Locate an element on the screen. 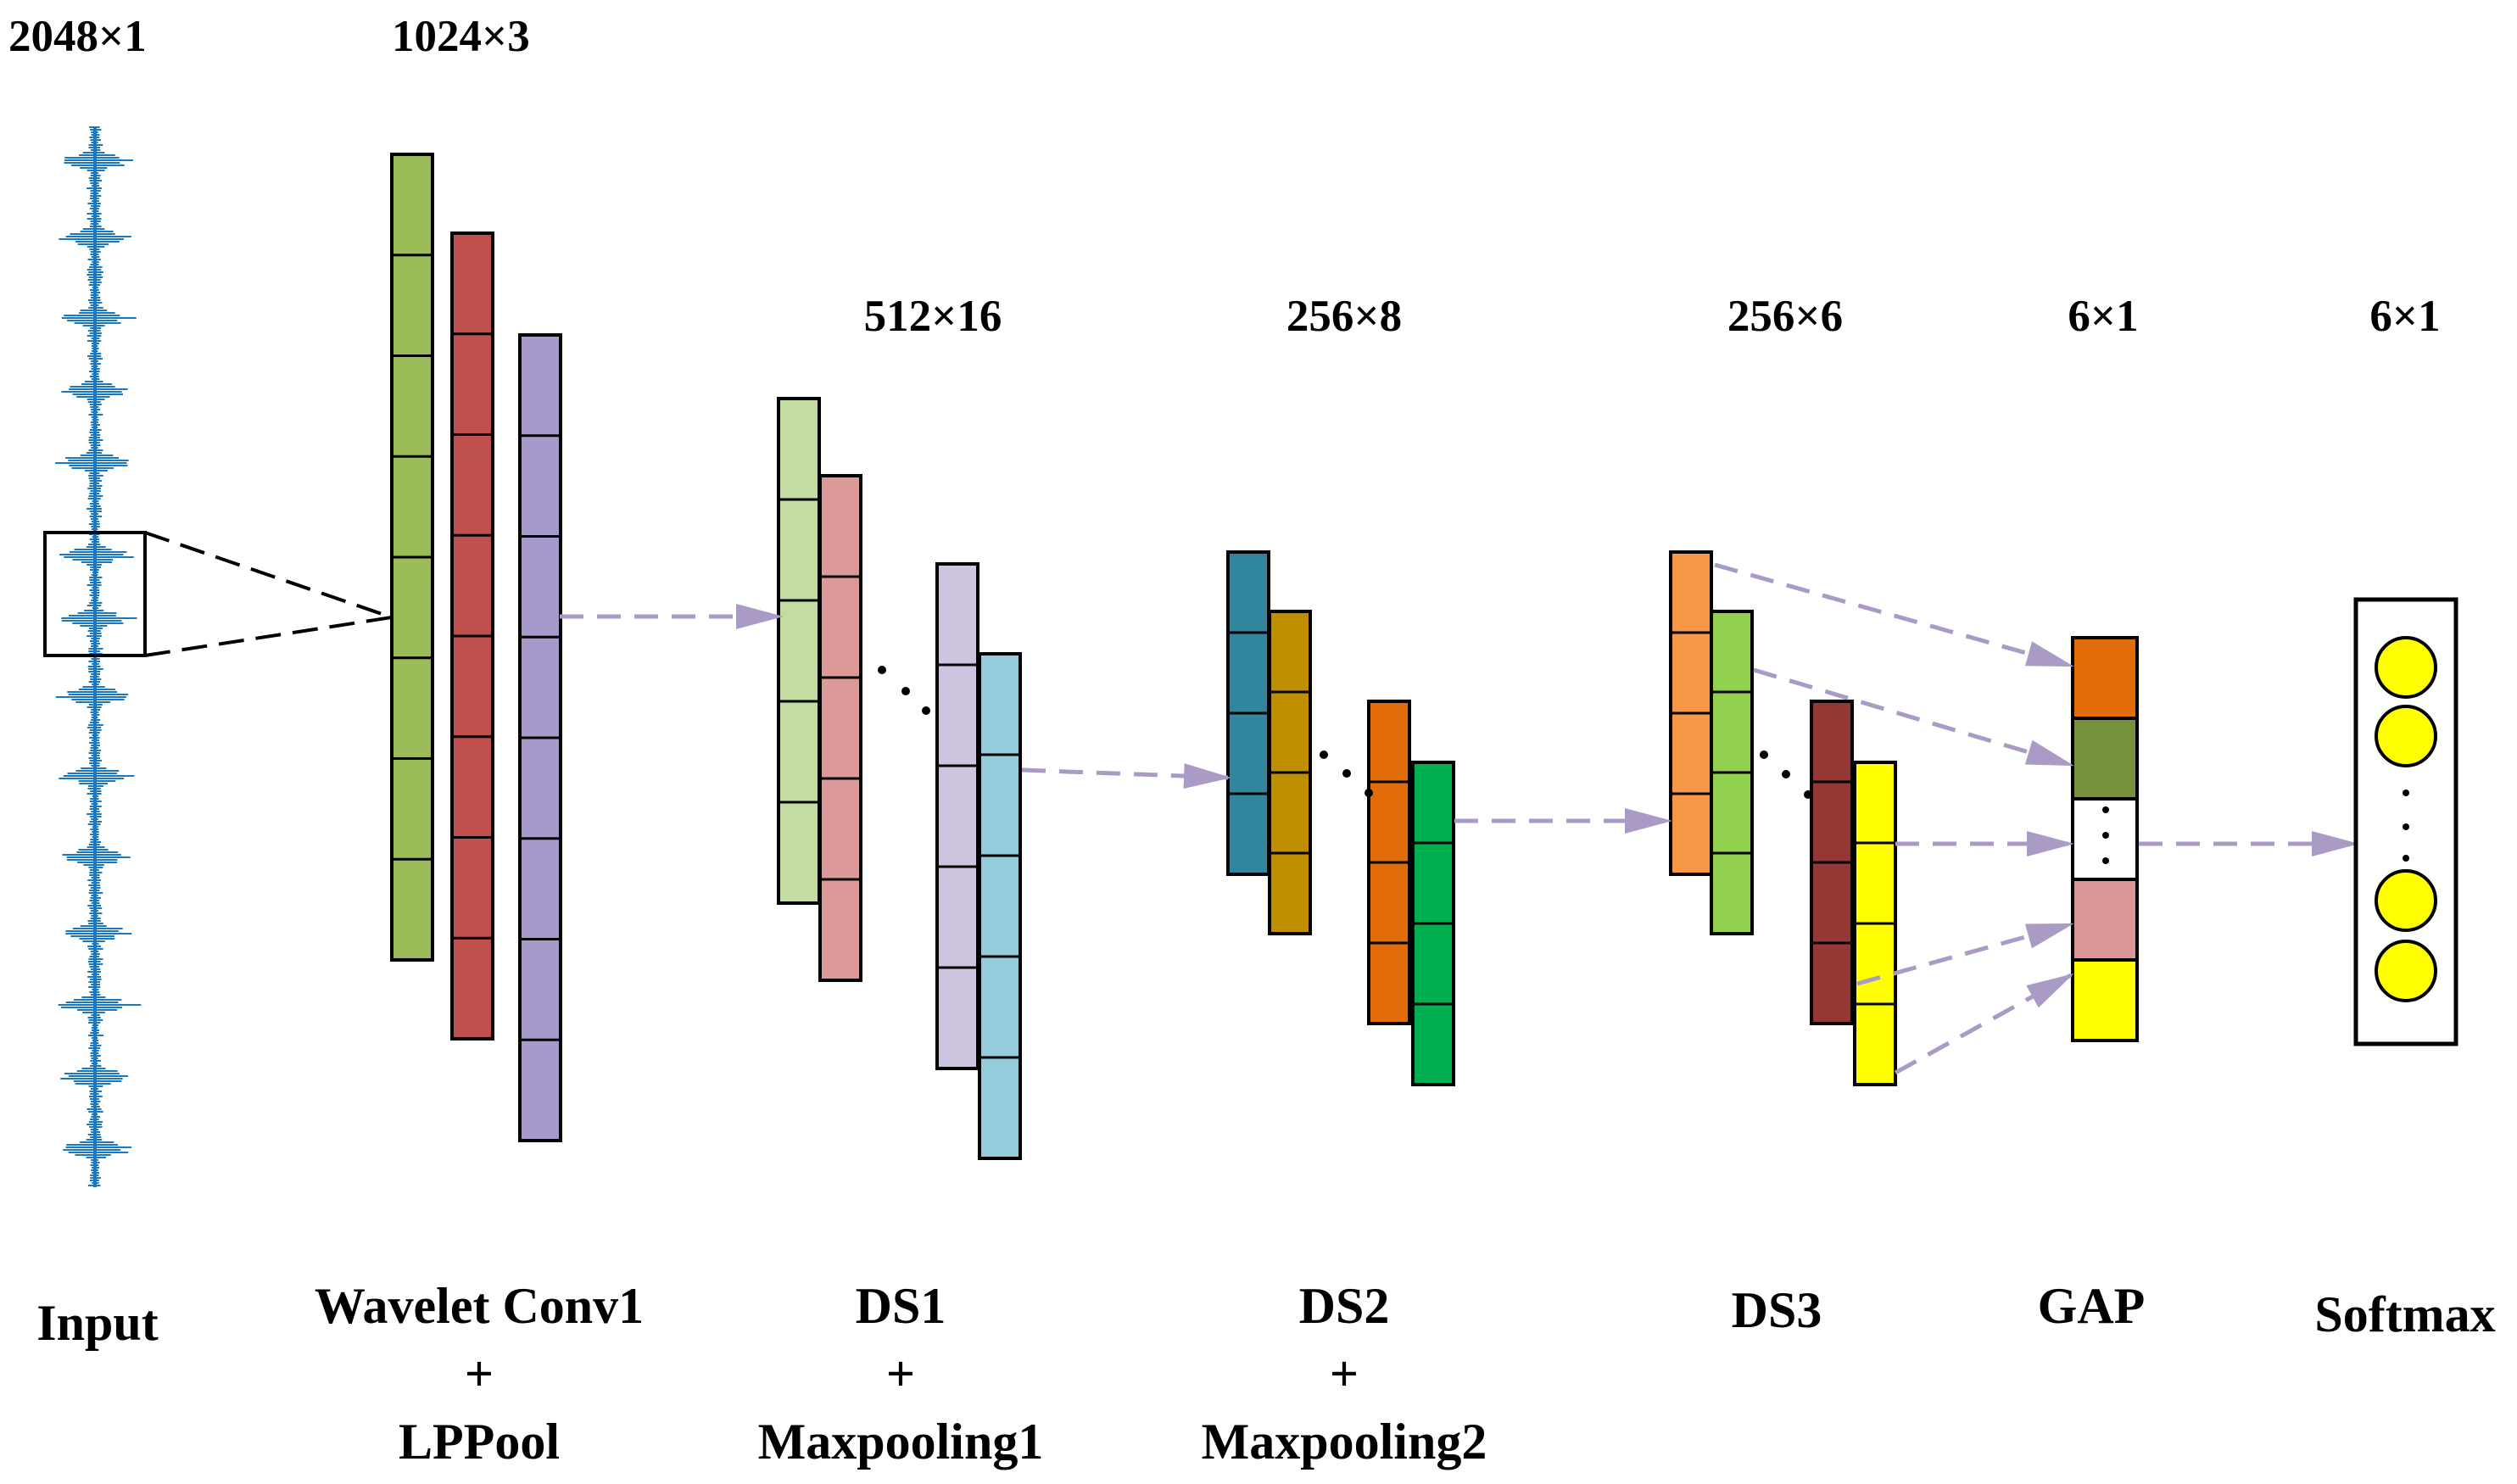 The width and height of the screenshot is (2517, 1484). input-dimension-label: 2048×1 is located at coordinates (77, 36).